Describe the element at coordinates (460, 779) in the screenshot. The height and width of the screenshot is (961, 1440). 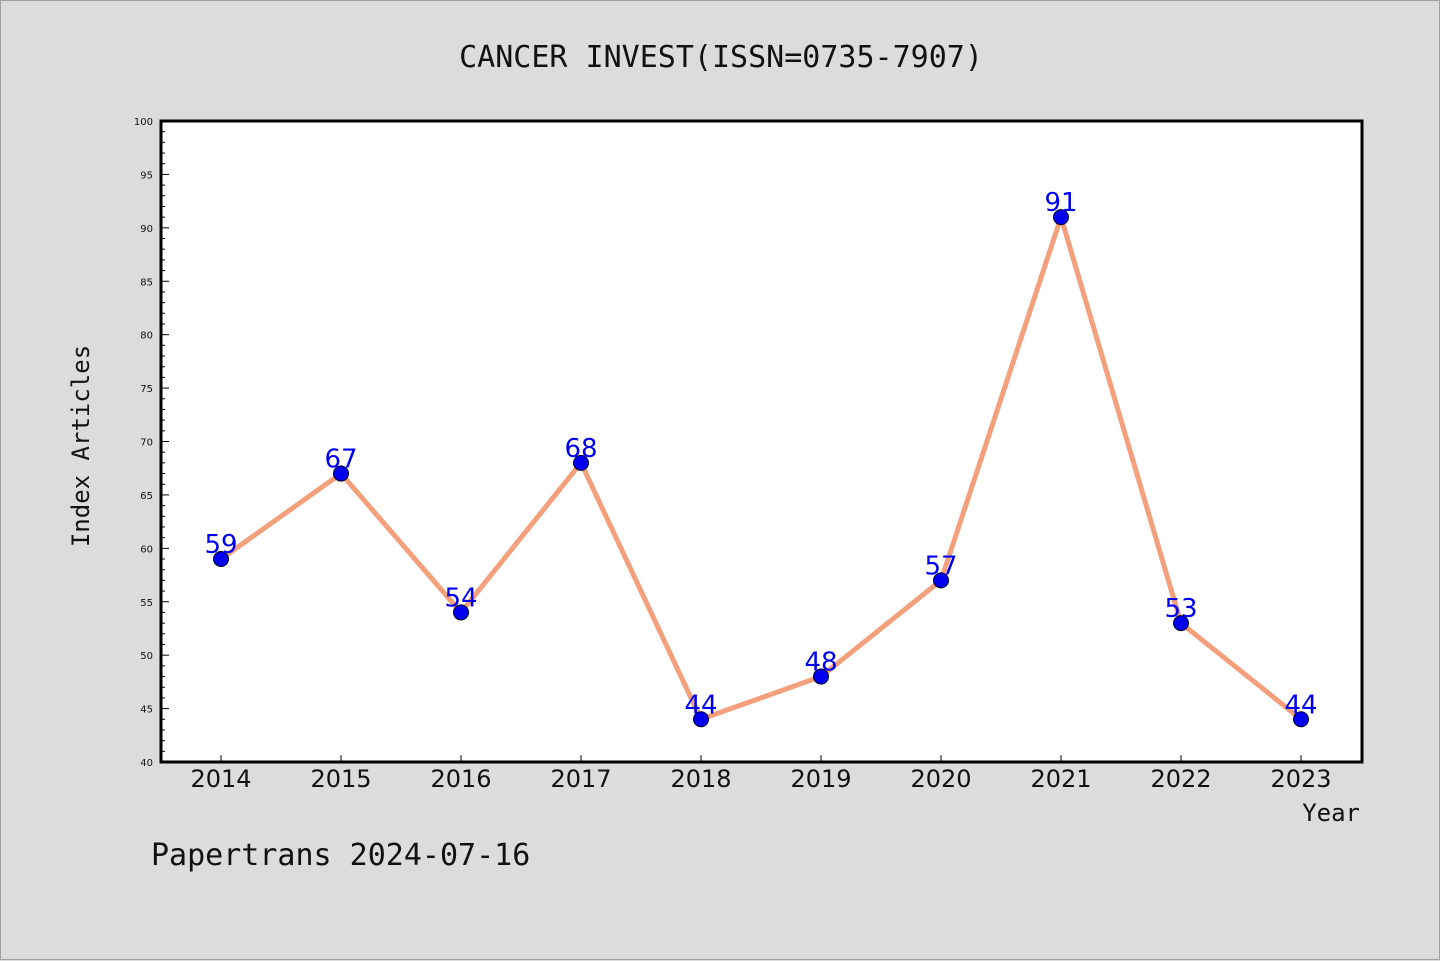
I see `x-tick-label: 2016` at that location.